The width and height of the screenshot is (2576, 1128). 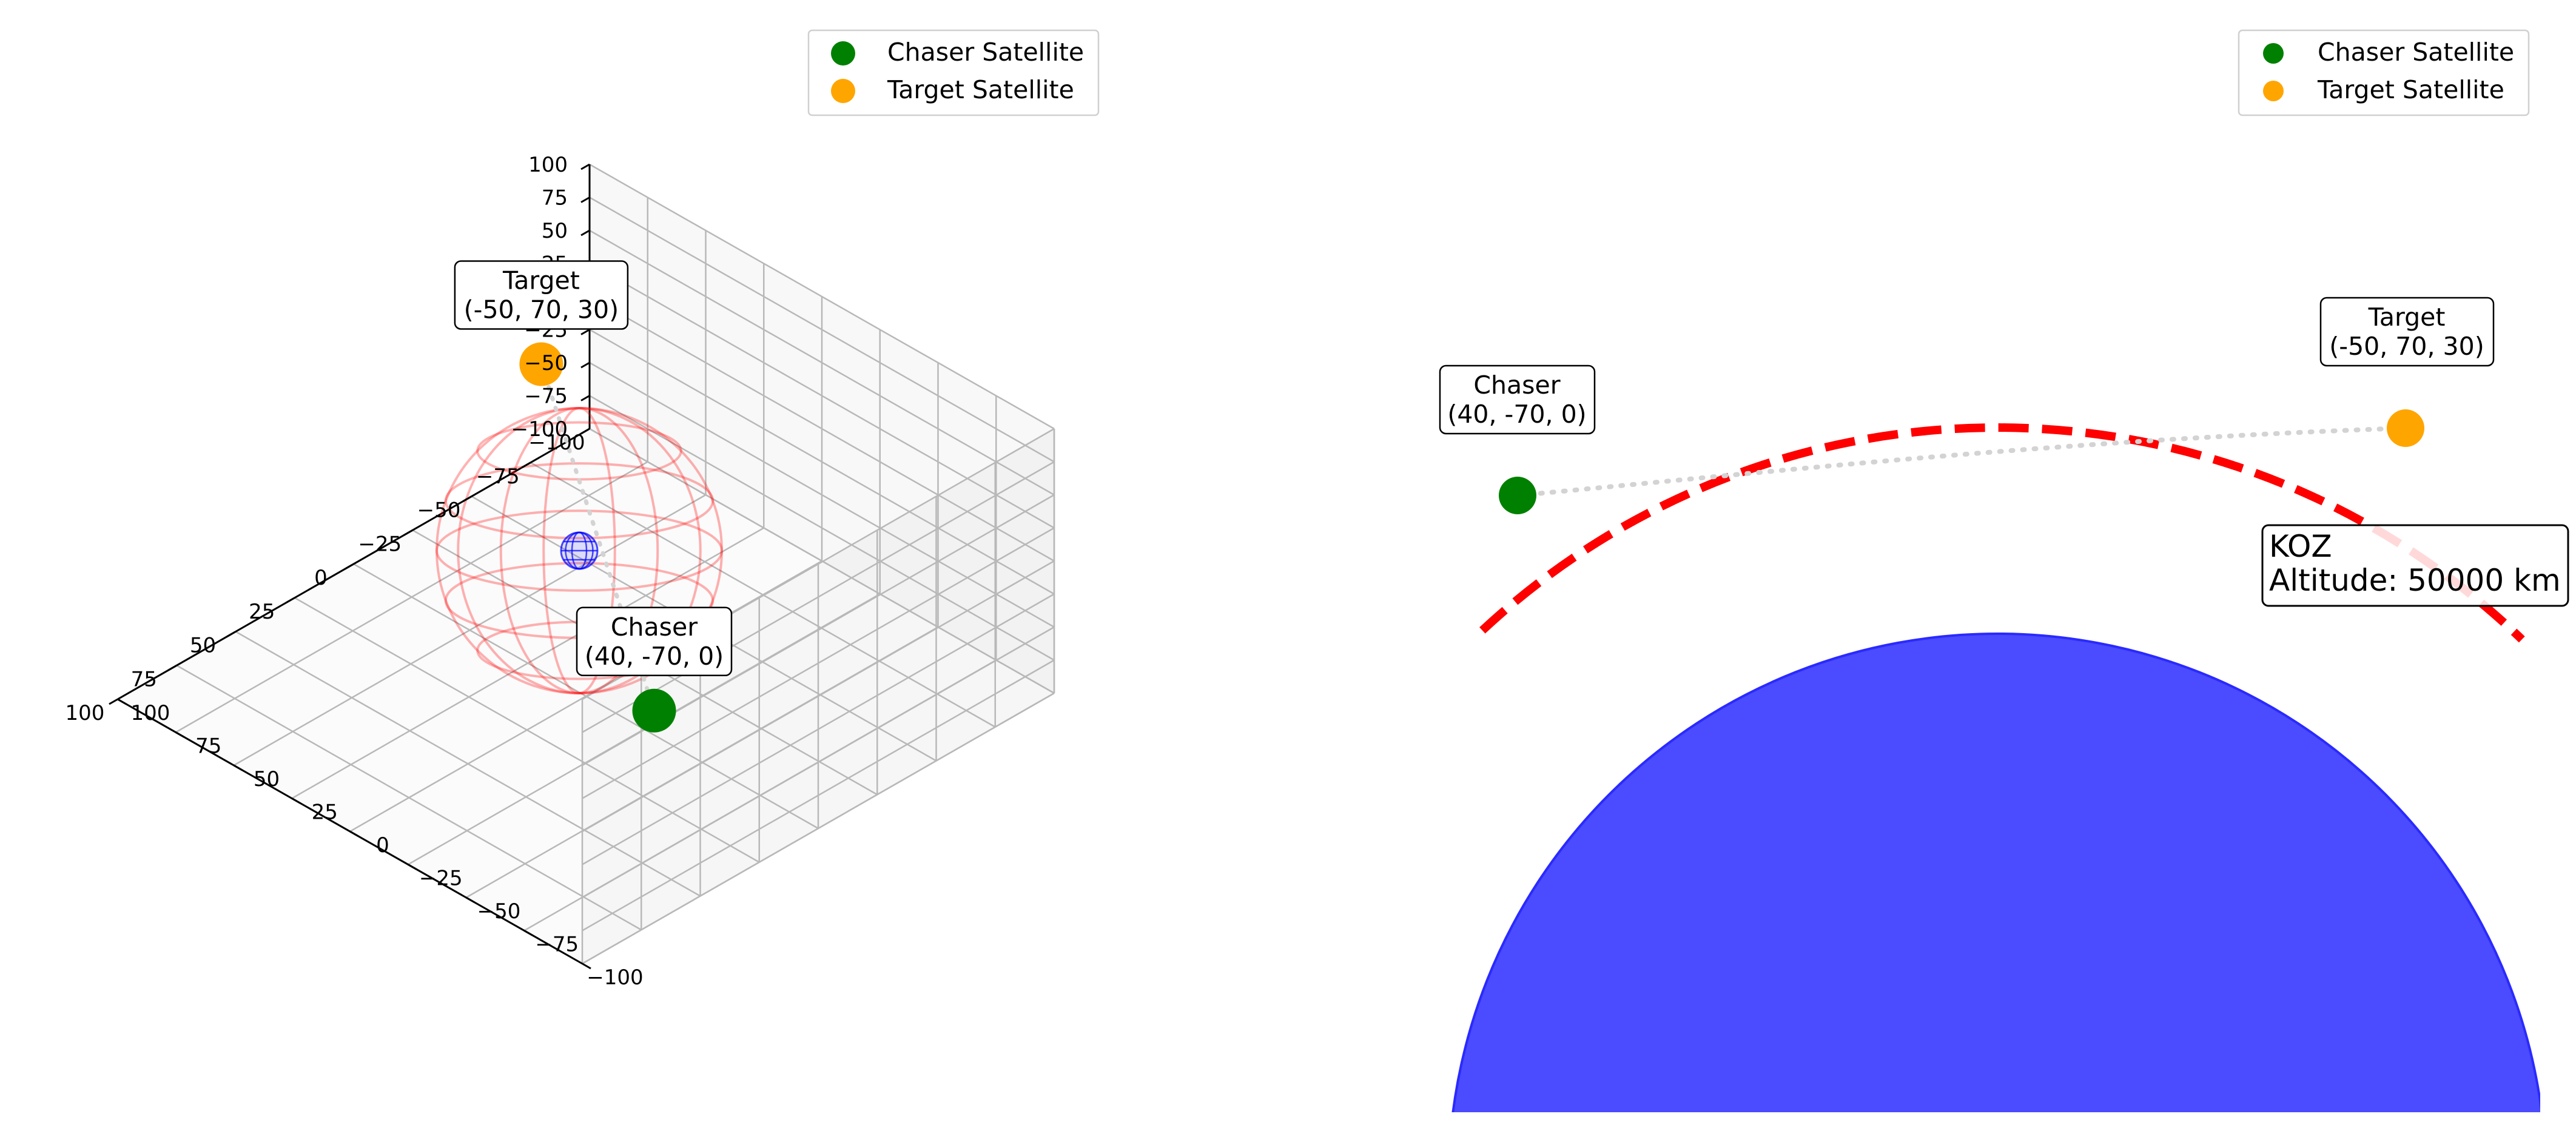 What do you see at coordinates (321, 578) in the screenshot?
I see `x-tick-label: 0` at bounding box center [321, 578].